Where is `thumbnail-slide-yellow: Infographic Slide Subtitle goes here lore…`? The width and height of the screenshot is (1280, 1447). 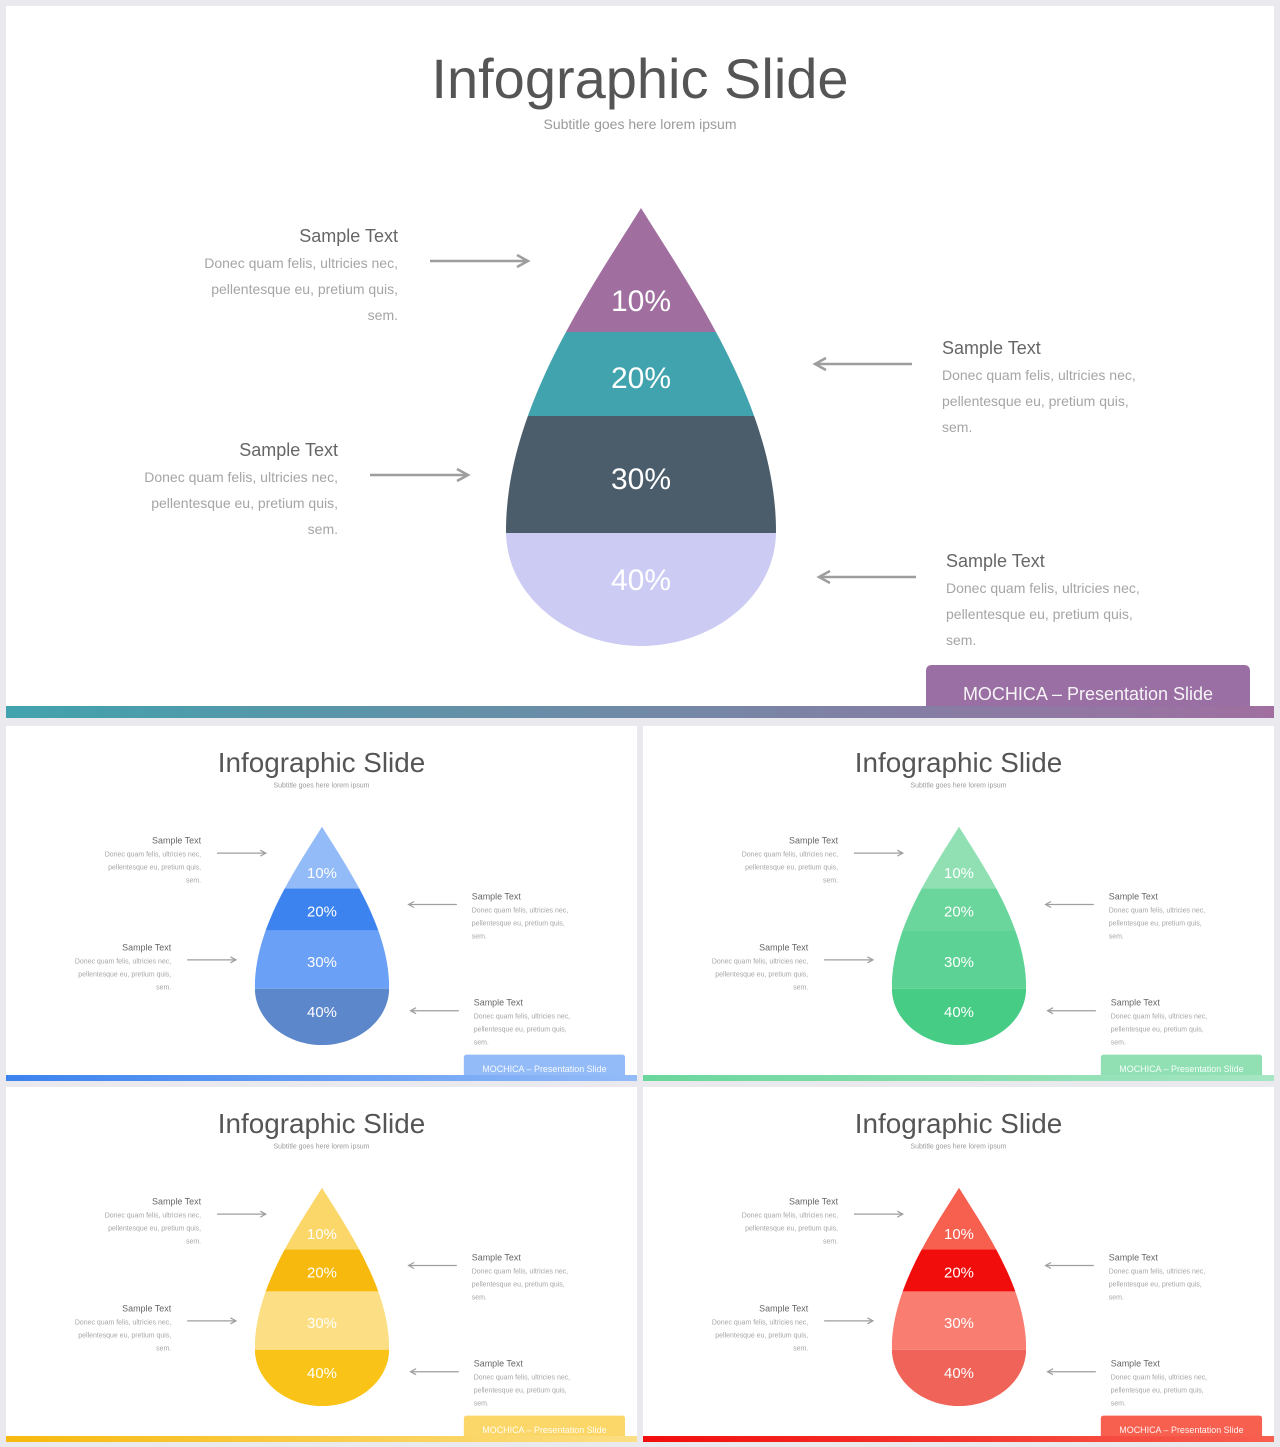 thumbnail-slide-yellow: Infographic Slide Subtitle goes here lore… is located at coordinates (321, 1264).